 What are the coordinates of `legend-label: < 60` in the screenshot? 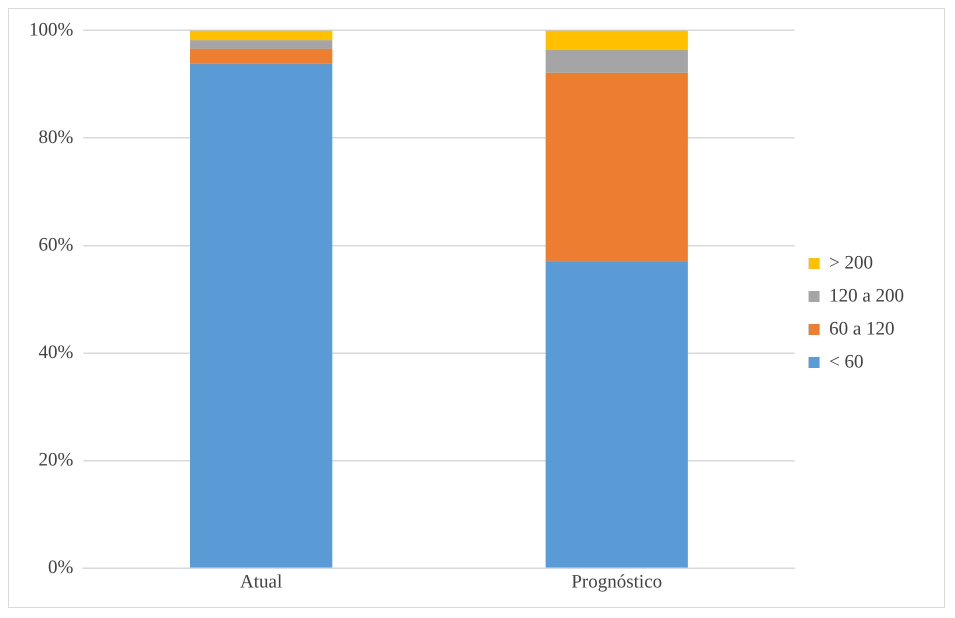 It's located at (846, 361).